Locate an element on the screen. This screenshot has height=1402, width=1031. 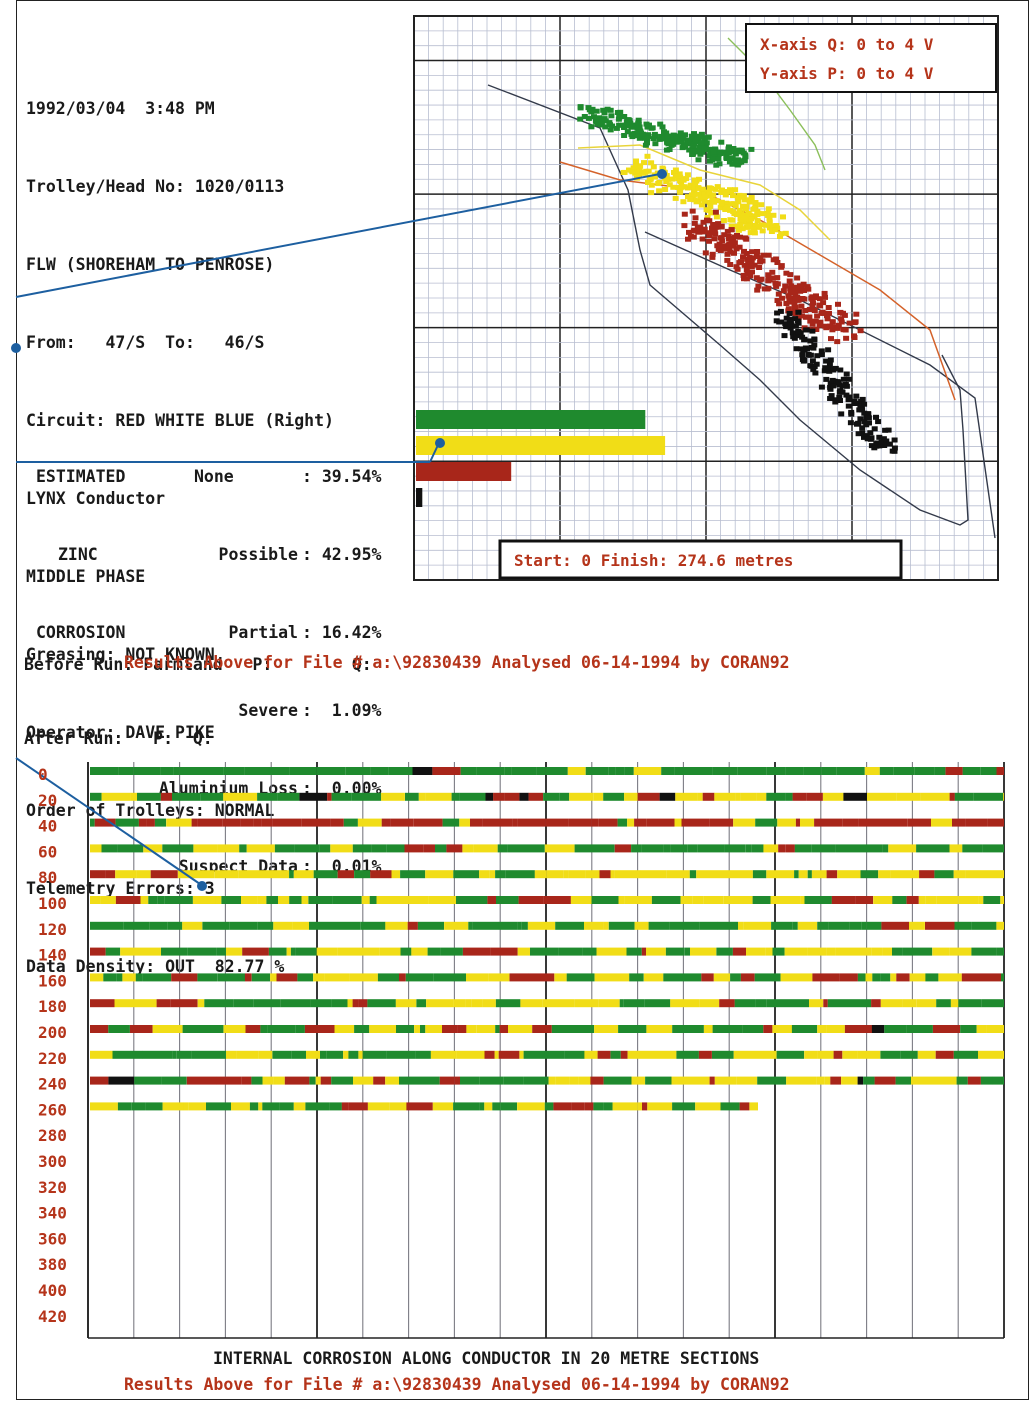
strip-row-label: 300 is located at coordinates (52, 1161).